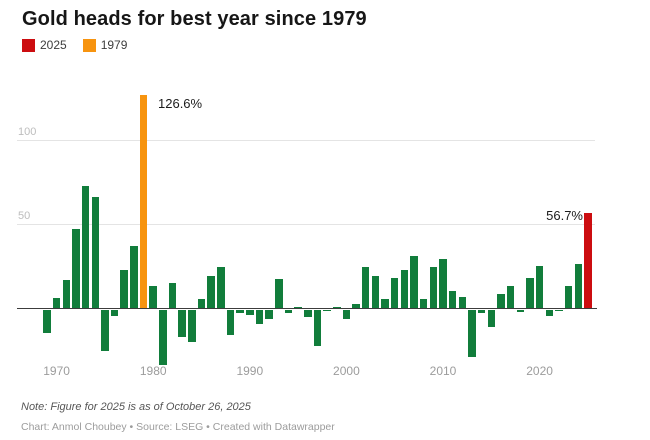 The image size is (650, 440). What do you see at coordinates (346, 371) in the screenshot?
I see `x-axis-label-2000: 2000` at bounding box center [346, 371].